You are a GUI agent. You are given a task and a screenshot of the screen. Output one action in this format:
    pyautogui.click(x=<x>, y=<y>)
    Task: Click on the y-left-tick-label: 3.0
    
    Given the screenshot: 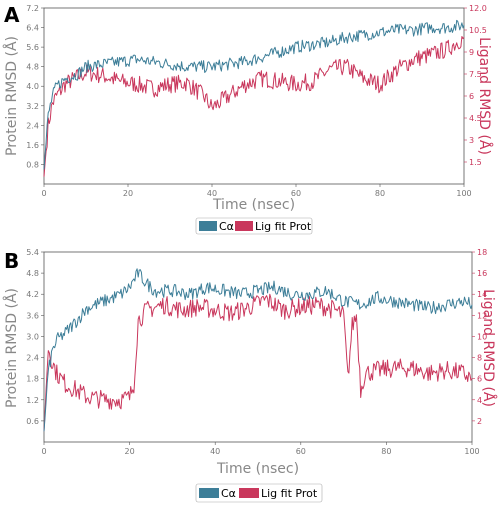 What is the action you would take?
    pyautogui.click(x=32, y=336)
    